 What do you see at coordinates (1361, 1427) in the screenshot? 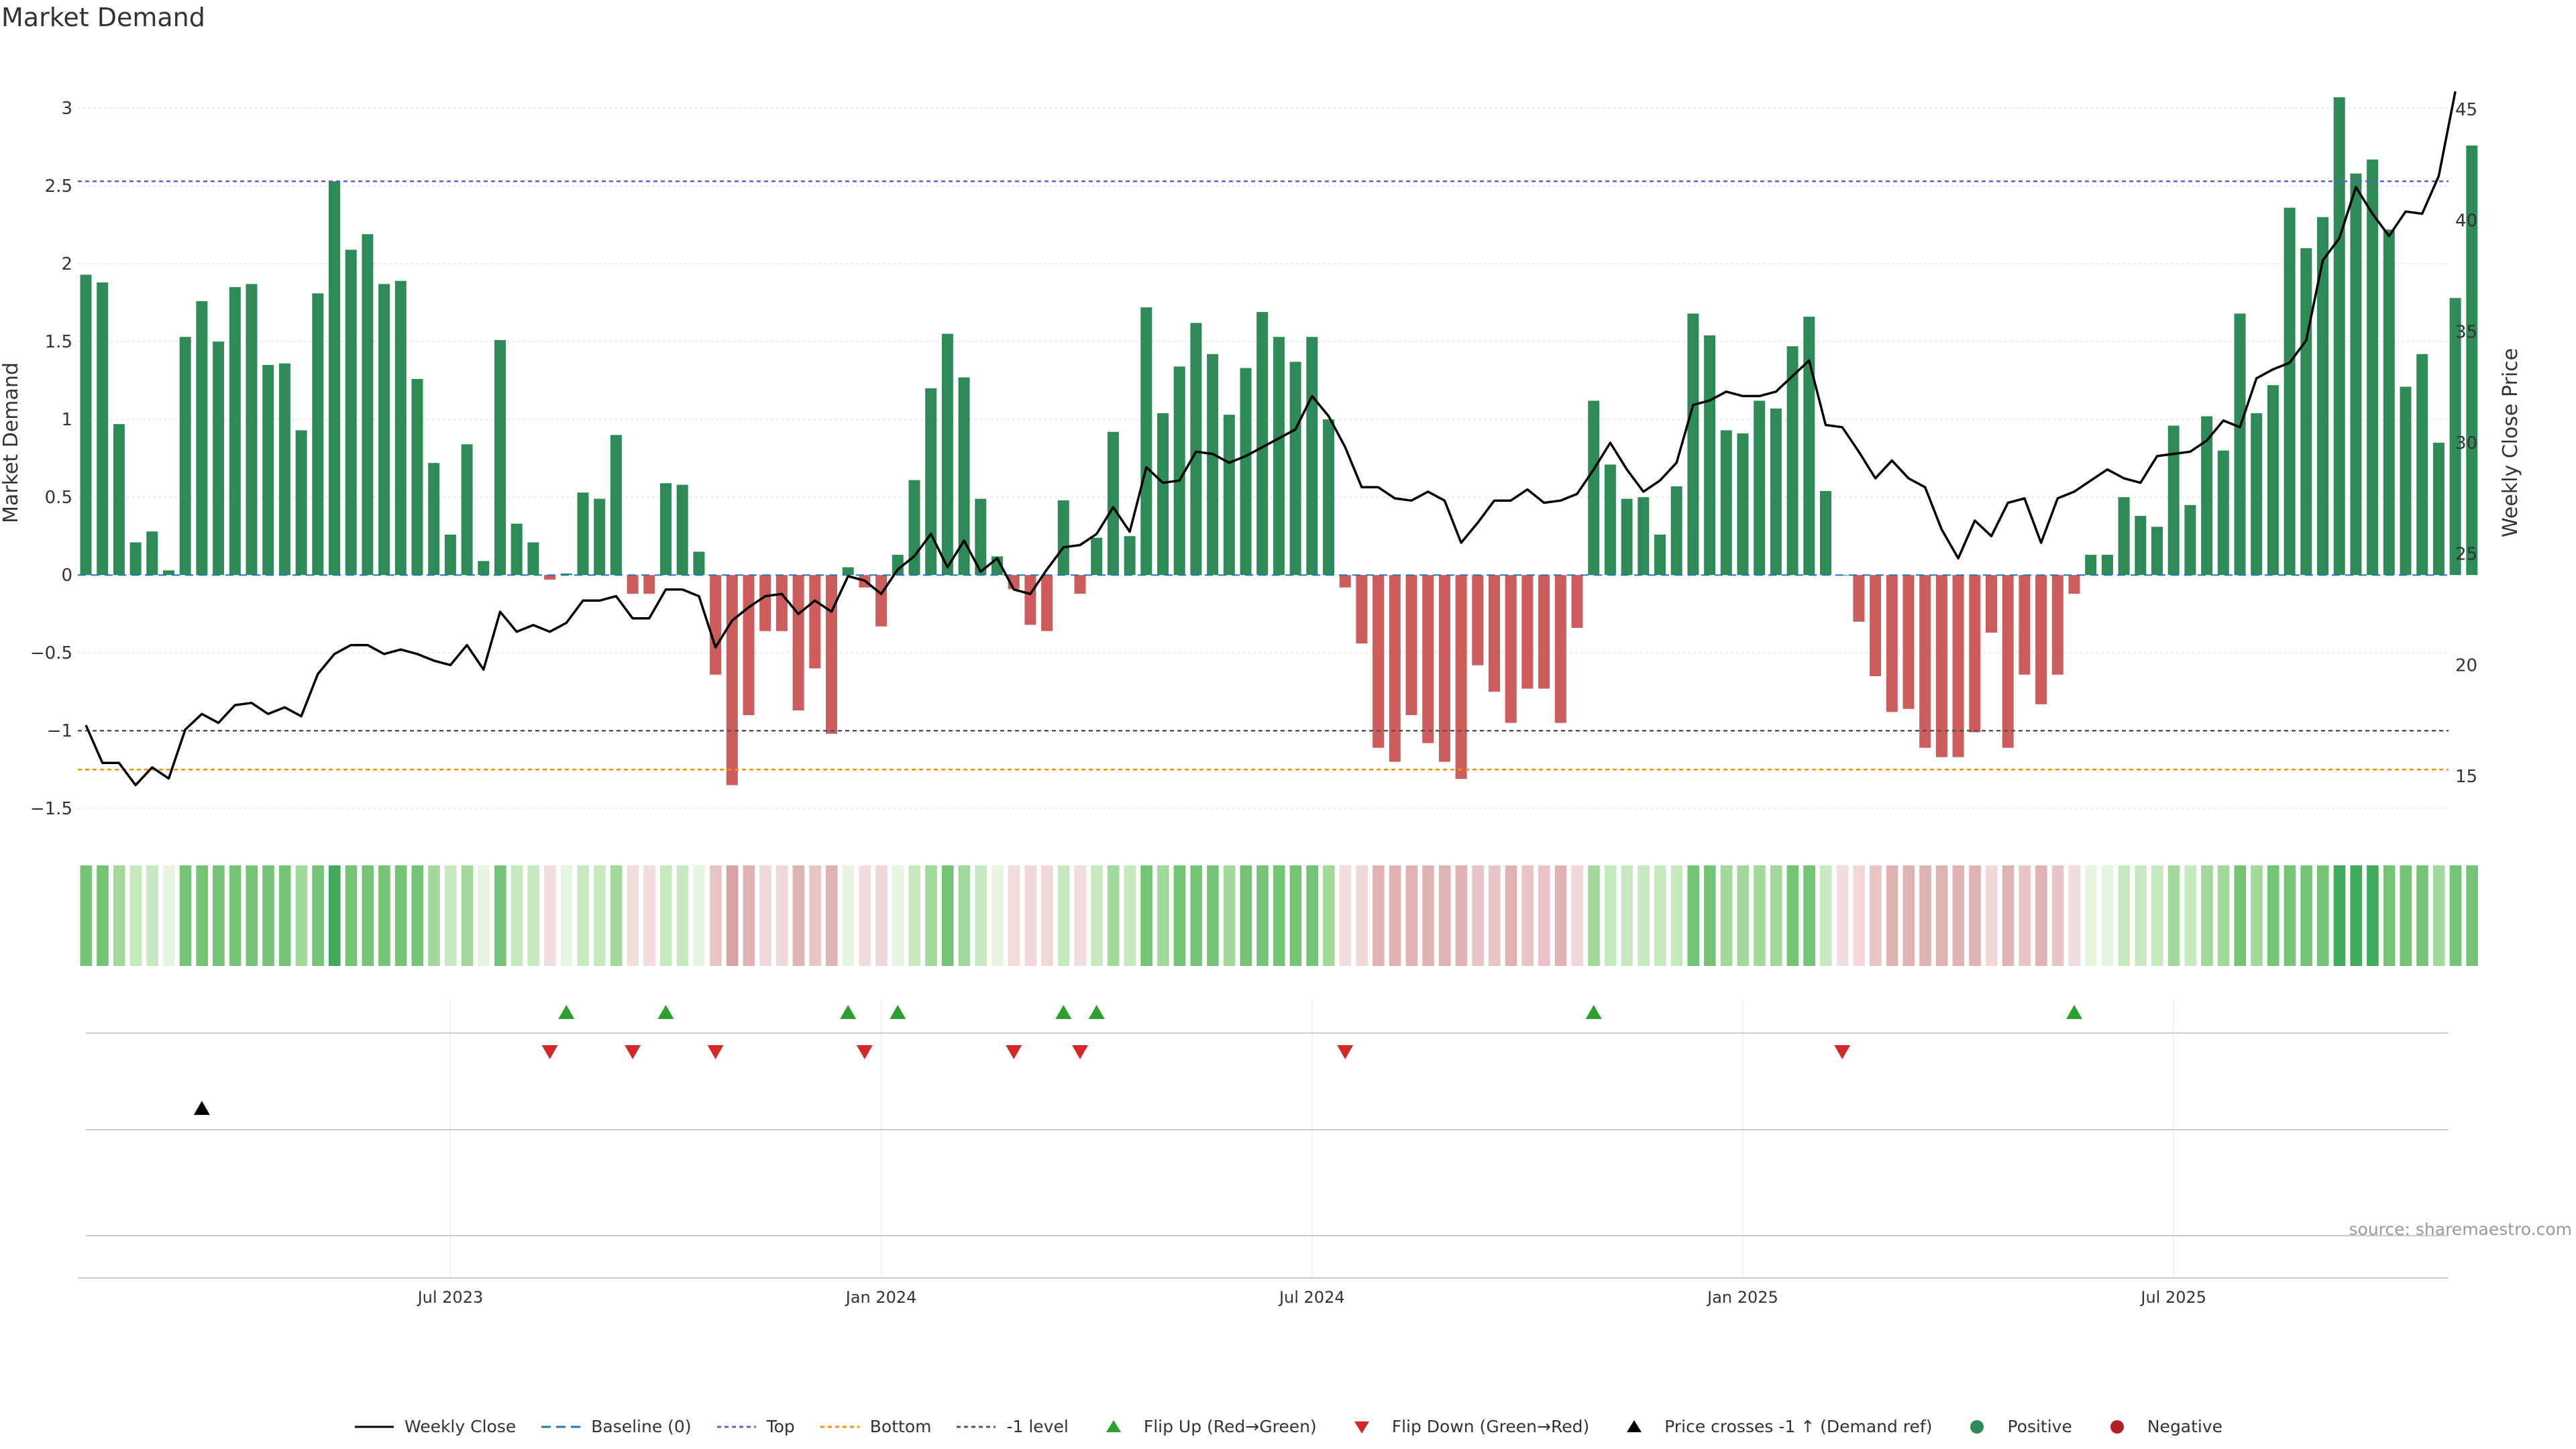
I see `legend-swatch-flipdown` at bounding box center [1361, 1427].